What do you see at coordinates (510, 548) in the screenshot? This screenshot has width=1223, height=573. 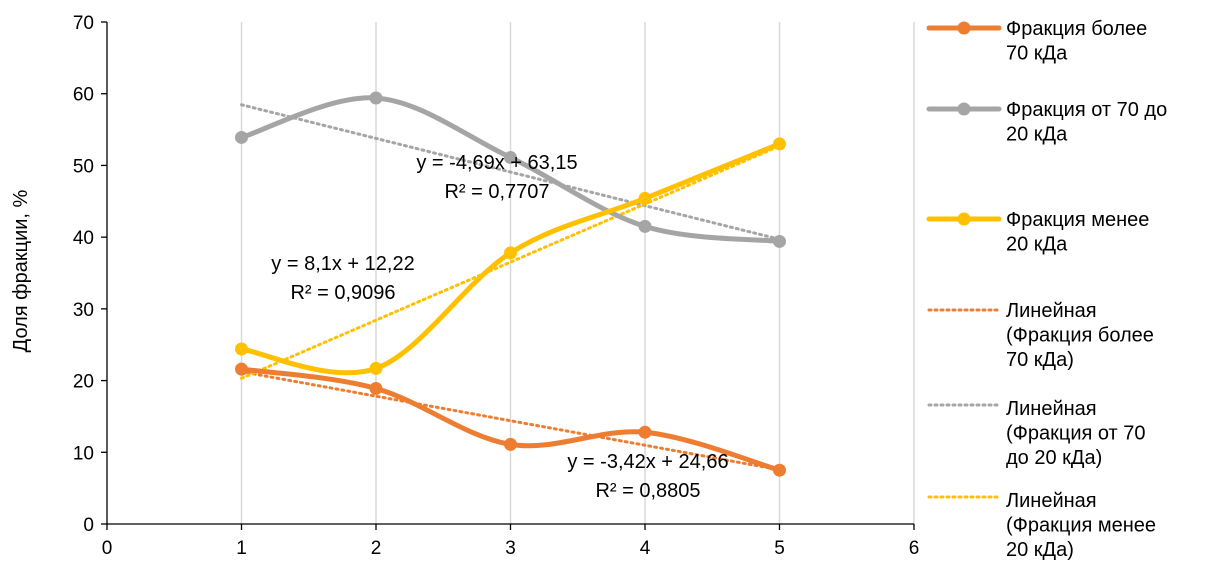 I see `x-tick-label: 3` at bounding box center [510, 548].